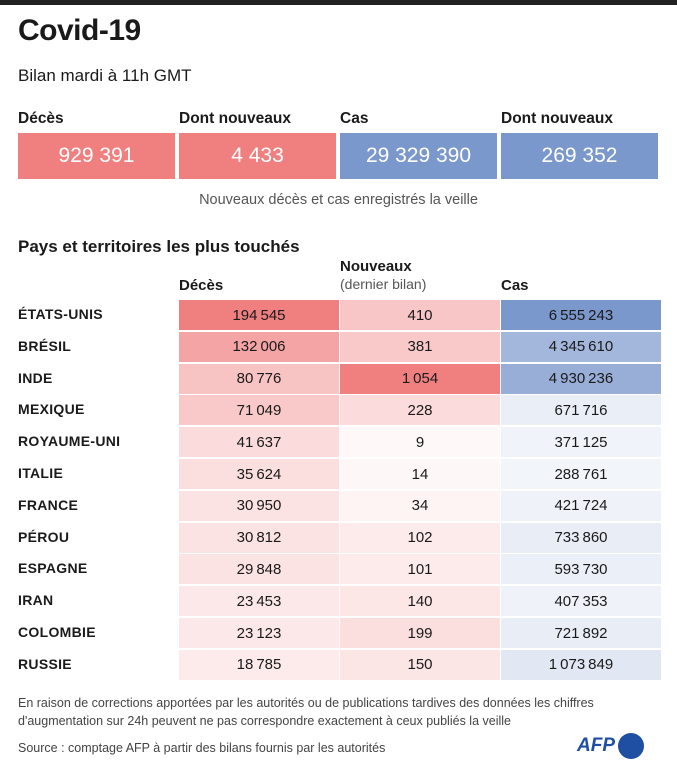 The image size is (677, 768). Describe the element at coordinates (51, 409) in the screenshot. I see `row-country: MEXIQUE` at that location.